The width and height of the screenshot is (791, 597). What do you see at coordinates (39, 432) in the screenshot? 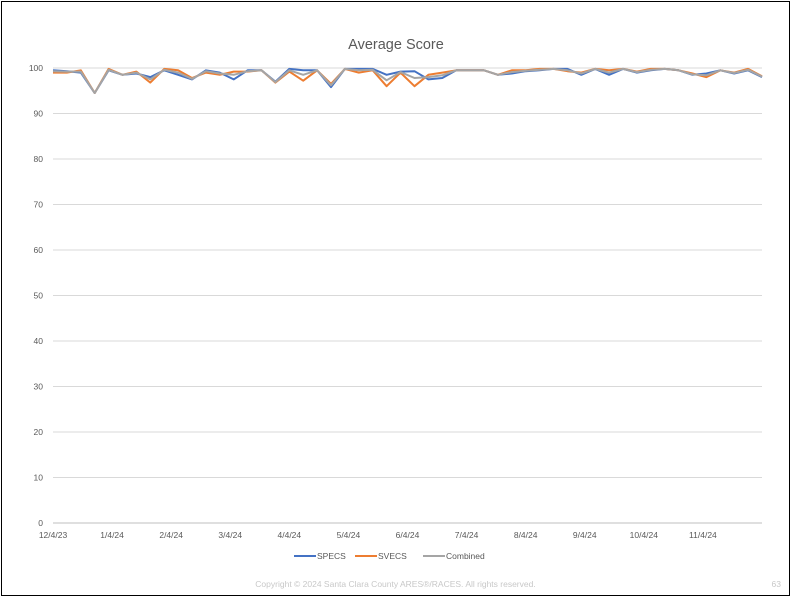
I see `y-tick-label: 20` at bounding box center [39, 432].